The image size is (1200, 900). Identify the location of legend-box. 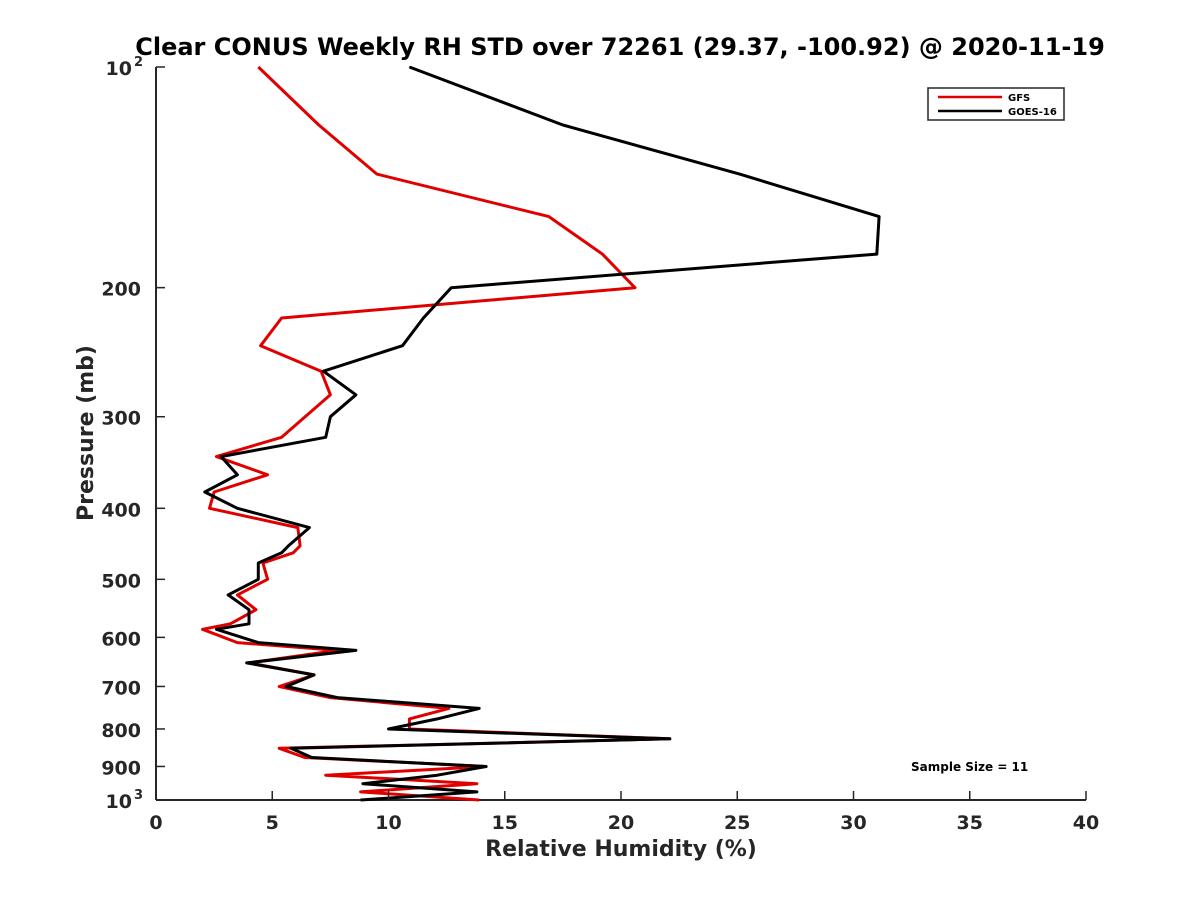
(996, 104).